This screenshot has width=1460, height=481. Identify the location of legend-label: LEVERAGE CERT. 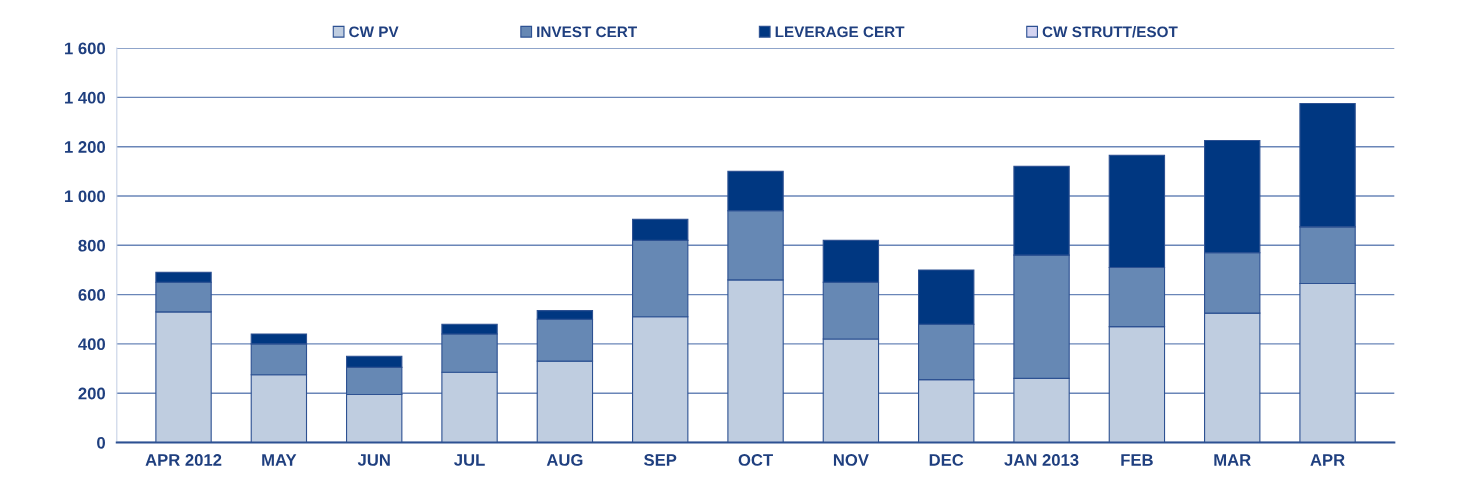
(840, 32).